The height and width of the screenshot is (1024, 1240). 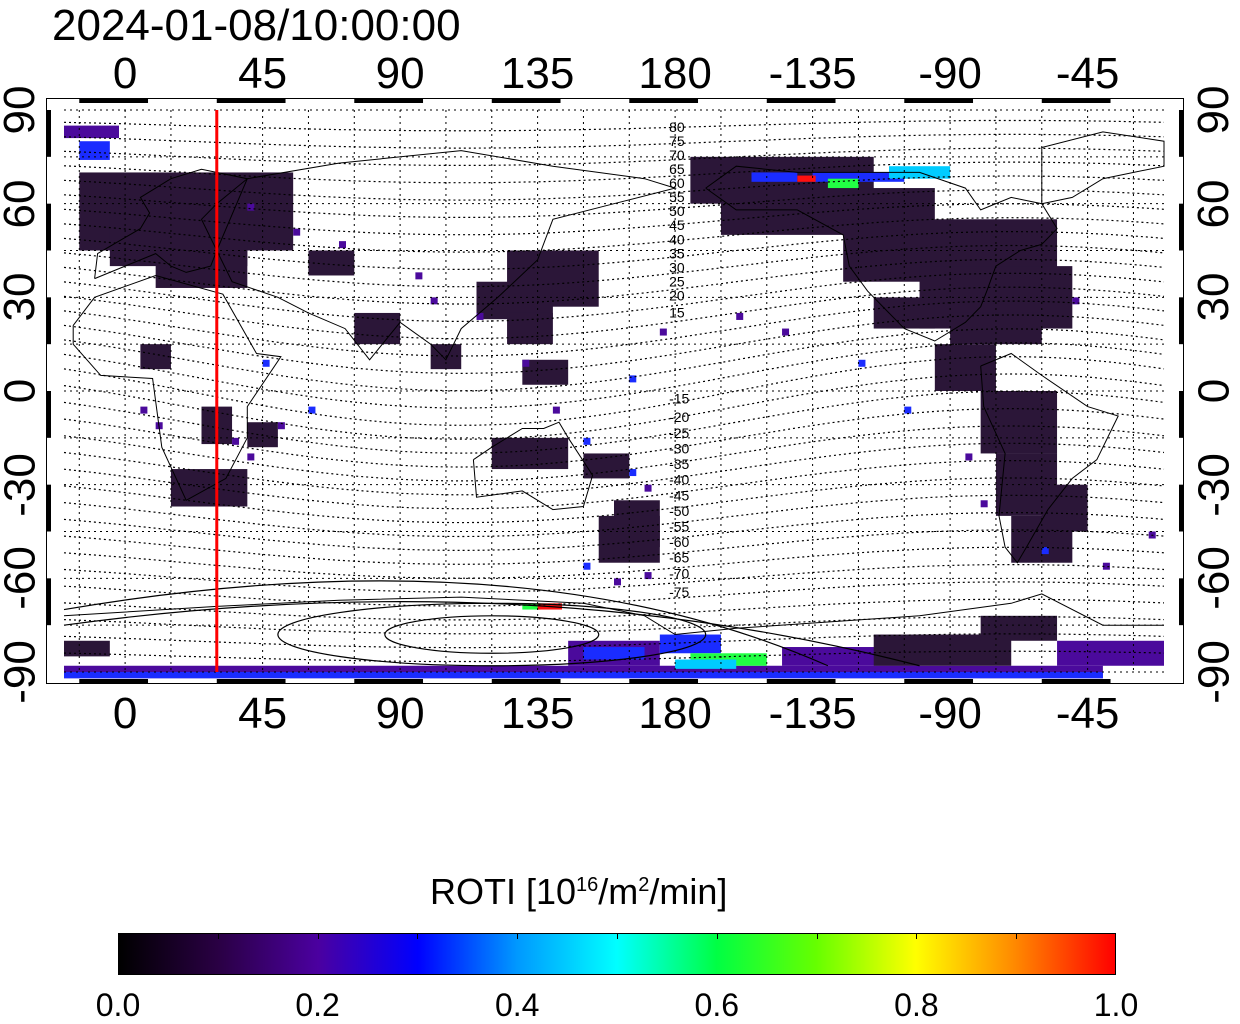 I want to click on bottom-lon-tick-7: -45, so click(x=1087, y=713).